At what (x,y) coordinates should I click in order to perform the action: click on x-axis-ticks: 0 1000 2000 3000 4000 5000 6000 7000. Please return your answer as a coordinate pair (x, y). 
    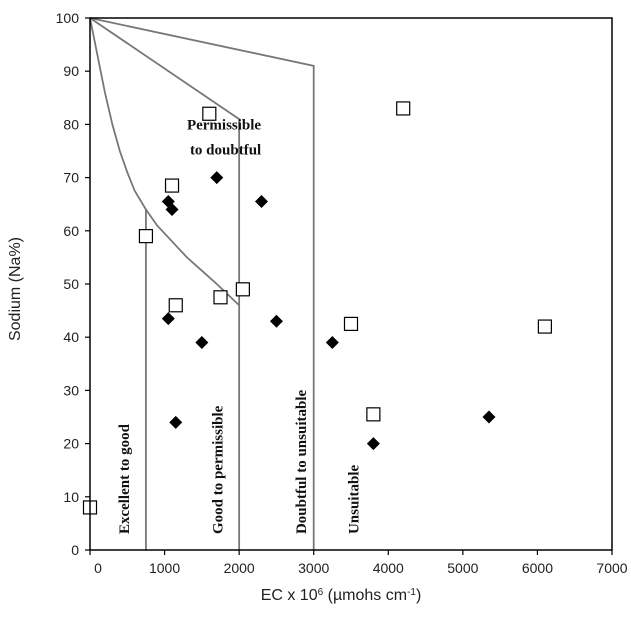
    Looking at the image, I should click on (358, 563).